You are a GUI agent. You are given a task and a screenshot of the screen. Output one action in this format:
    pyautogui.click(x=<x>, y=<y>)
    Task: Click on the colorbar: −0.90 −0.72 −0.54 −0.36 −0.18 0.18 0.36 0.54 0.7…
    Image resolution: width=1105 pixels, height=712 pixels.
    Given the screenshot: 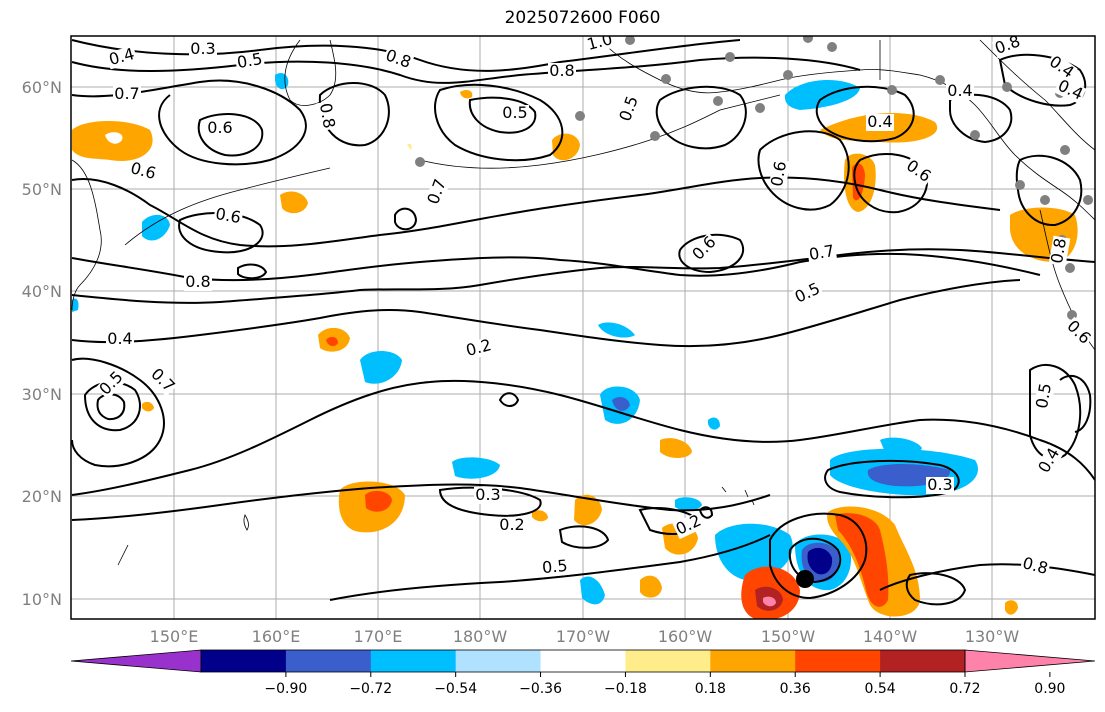 What is the action you would take?
    pyautogui.click(x=583, y=673)
    